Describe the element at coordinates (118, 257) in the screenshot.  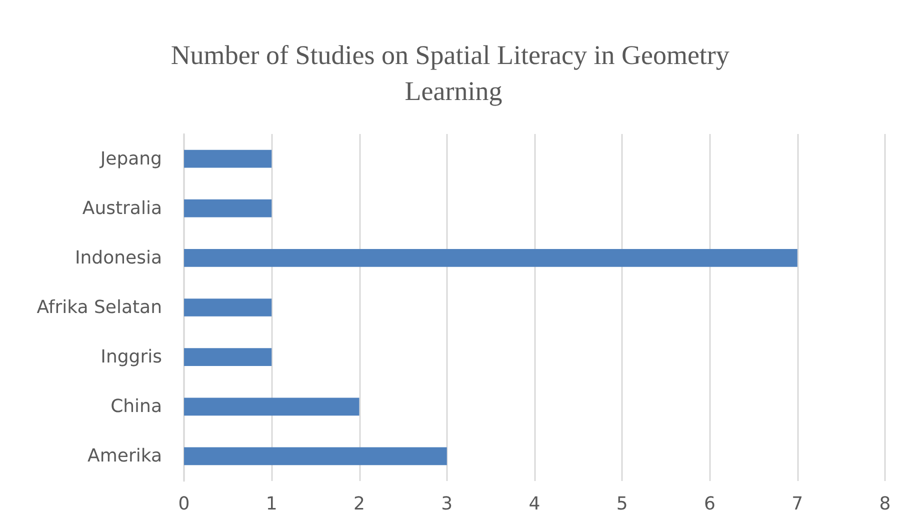
I see `y-tick-label: Indonesia` at that location.